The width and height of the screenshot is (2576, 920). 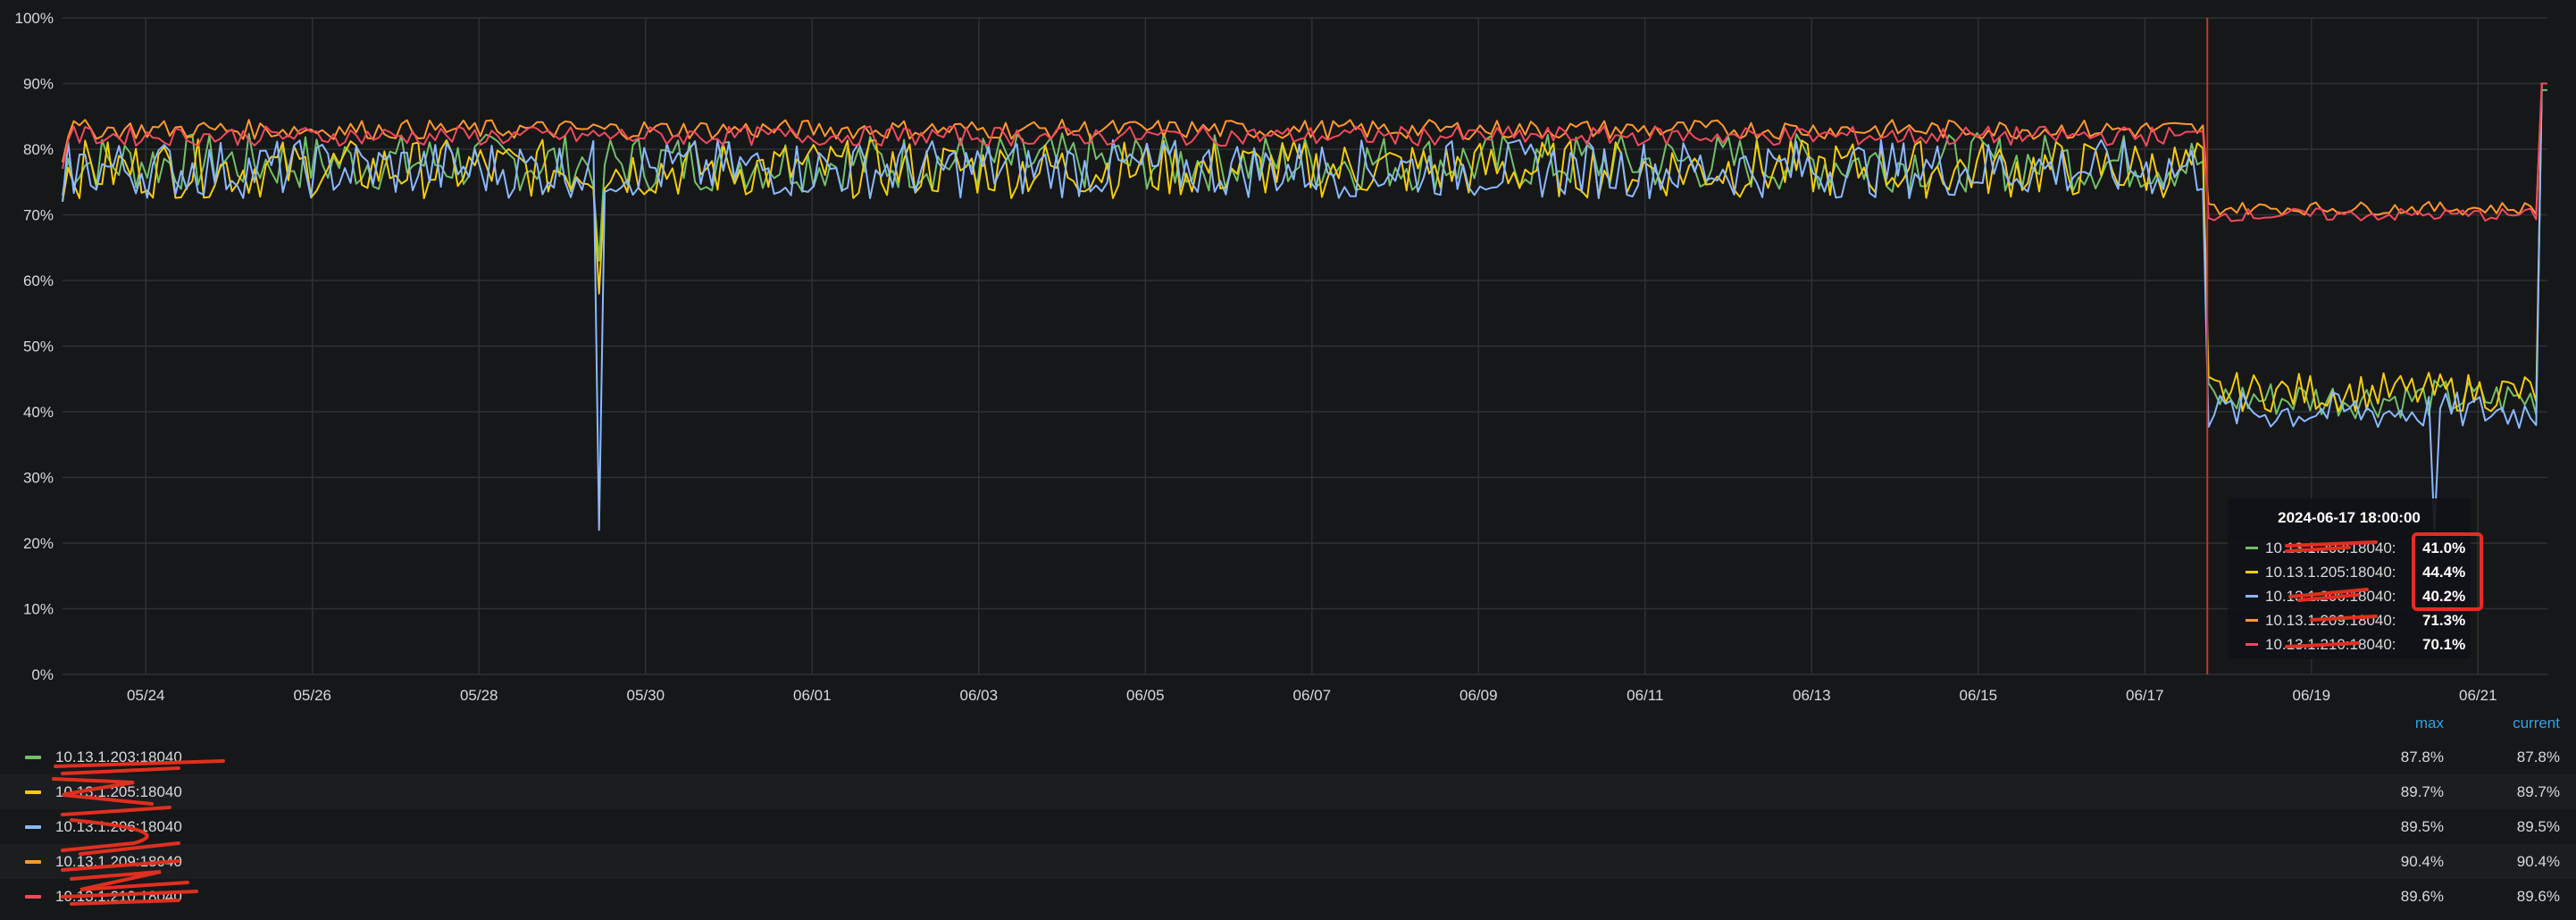 I want to click on tooltip-series-name: 10.13.1.210:18040:, so click(x=2331, y=644).